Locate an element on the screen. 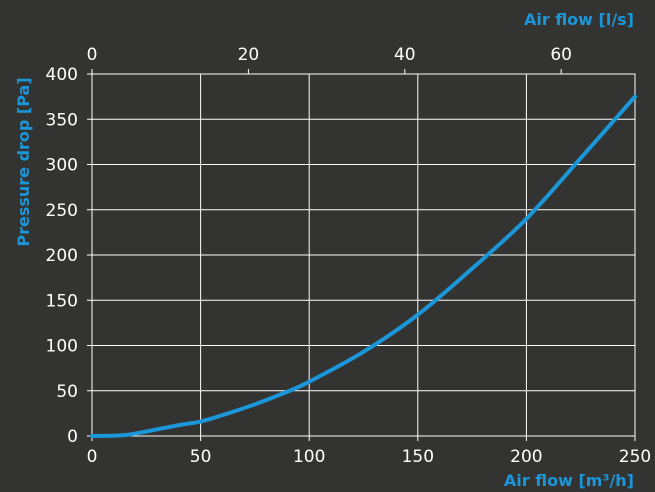 This screenshot has width=655, height=492. x-tick-label: 0 is located at coordinates (92, 457).